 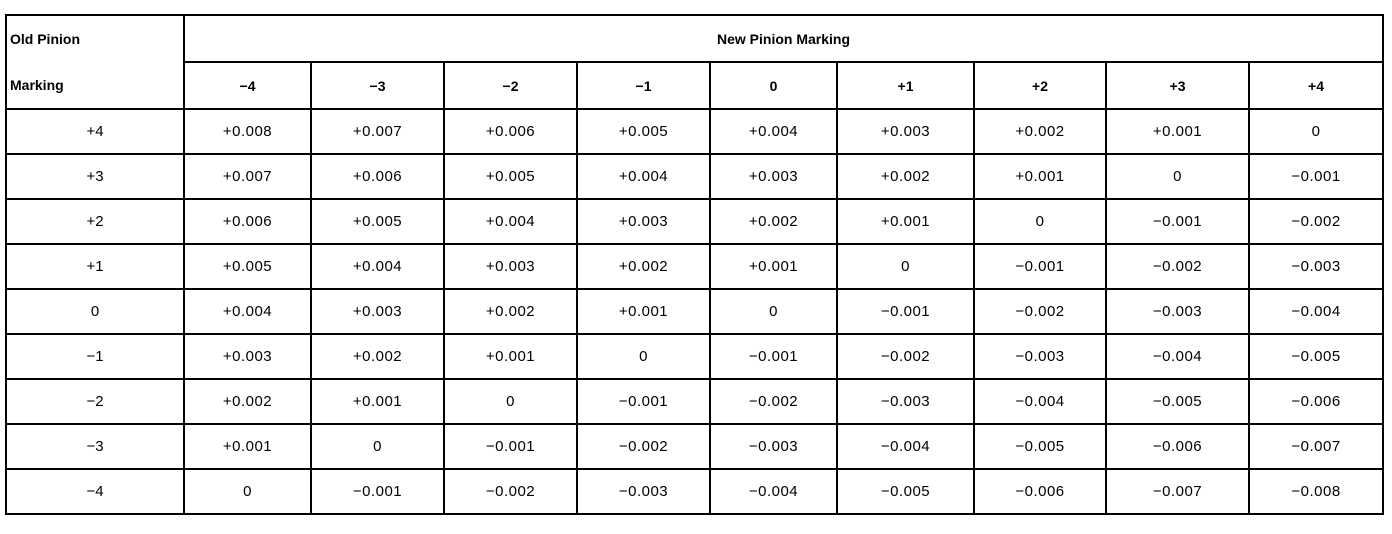 What do you see at coordinates (95, 131) in the screenshot?
I see `row-label: +4` at bounding box center [95, 131].